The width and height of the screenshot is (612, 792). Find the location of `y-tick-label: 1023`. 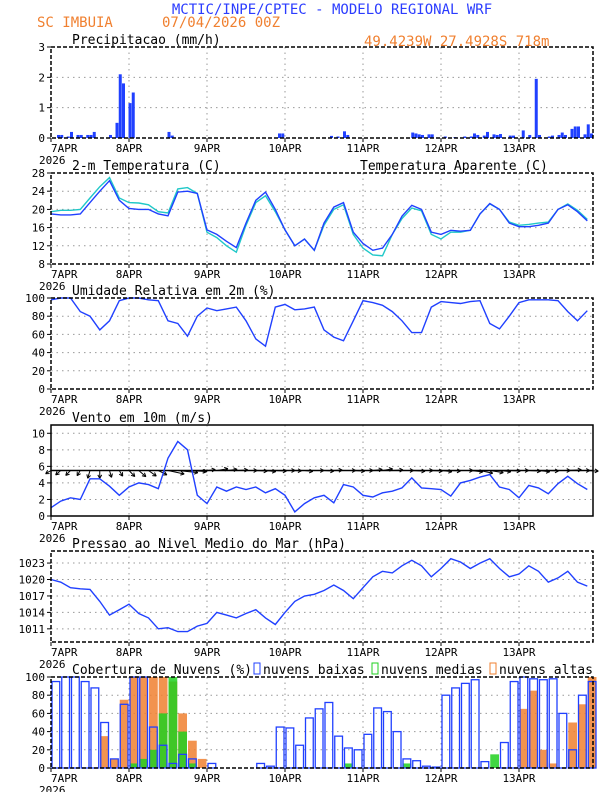

y-tick-label: 1023 is located at coordinates (32, 563).